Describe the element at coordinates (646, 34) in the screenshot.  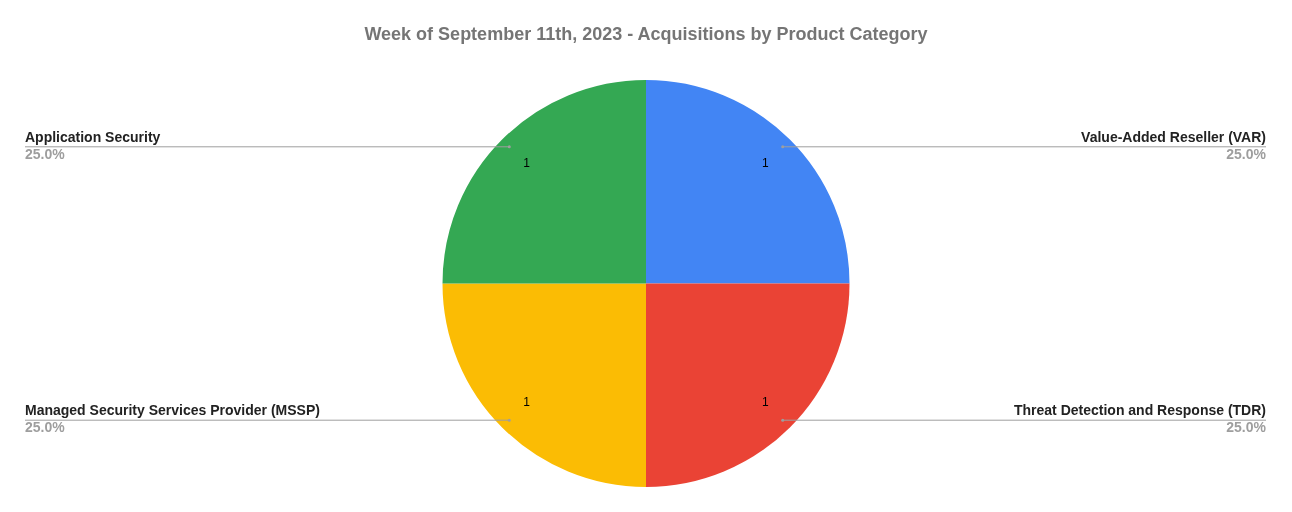
I see `chart-title: Week of September 11th, 2023 - Acquisitions by Product Category` at that location.